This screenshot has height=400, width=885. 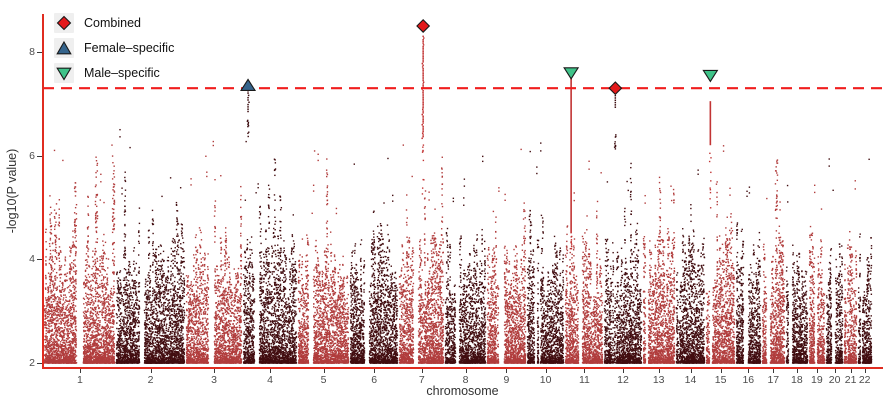 What do you see at coordinates (122, 73) in the screenshot?
I see `legend-label-male-specific: Male–specific` at bounding box center [122, 73].